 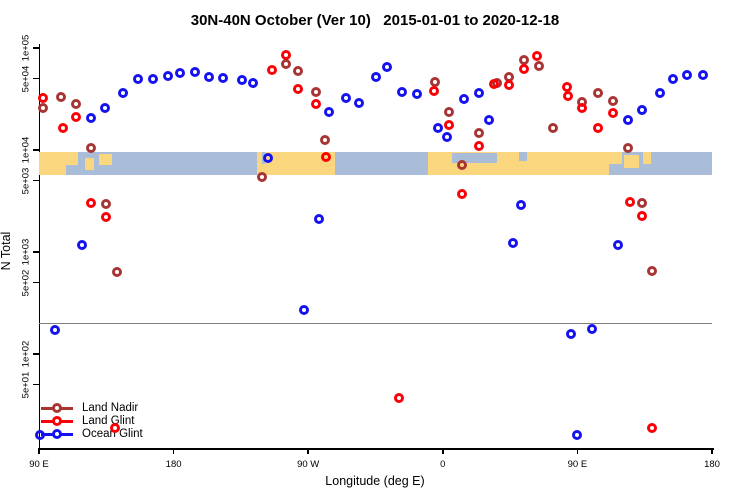 I want to click on reference-line, so click(x=375, y=323).